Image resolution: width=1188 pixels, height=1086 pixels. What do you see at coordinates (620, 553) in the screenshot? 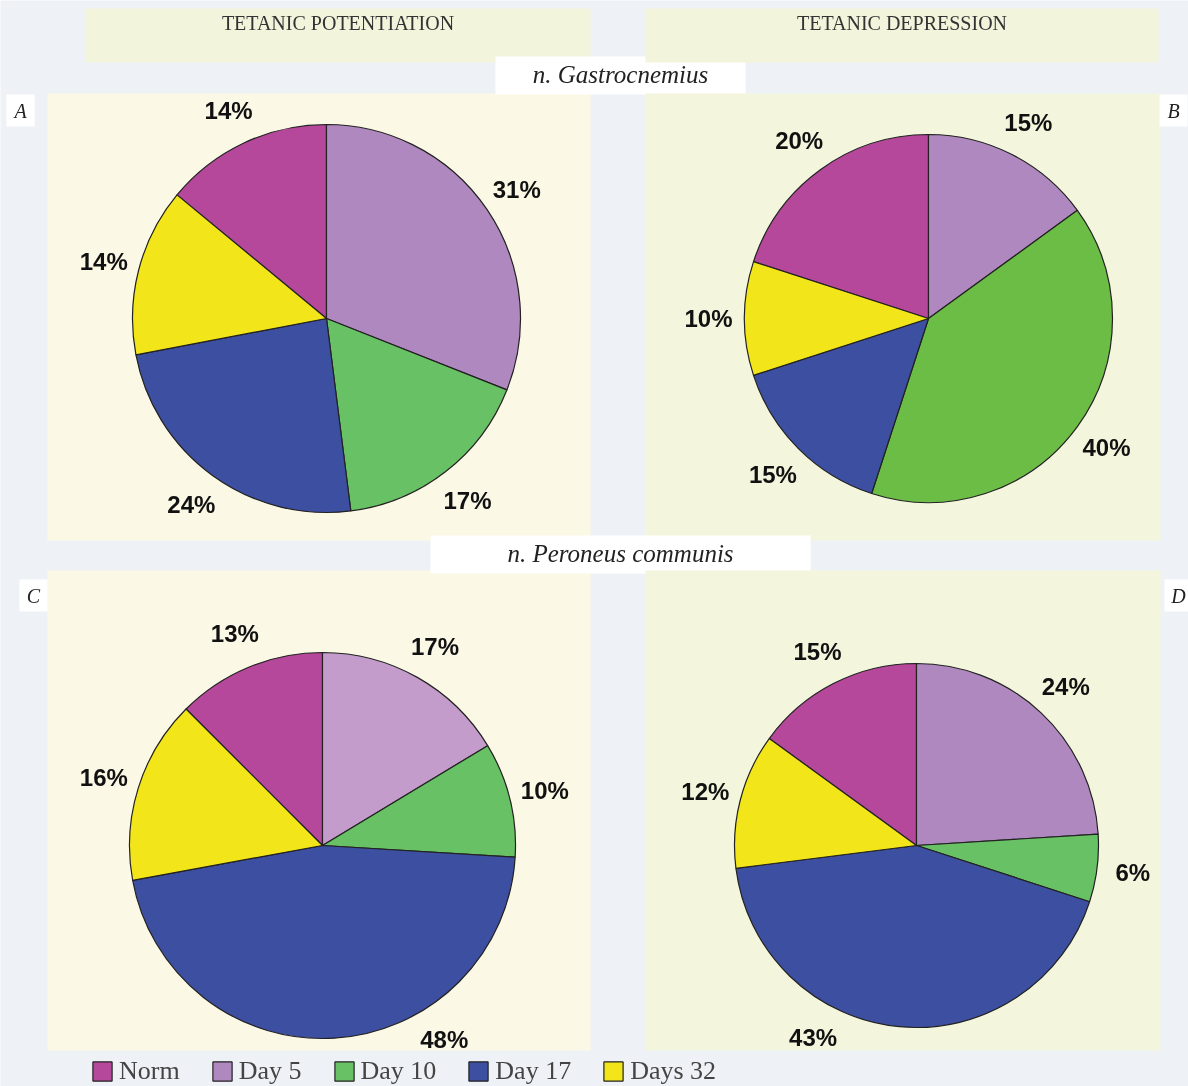
I see `text: n. Peroneus communis` at bounding box center [620, 553].